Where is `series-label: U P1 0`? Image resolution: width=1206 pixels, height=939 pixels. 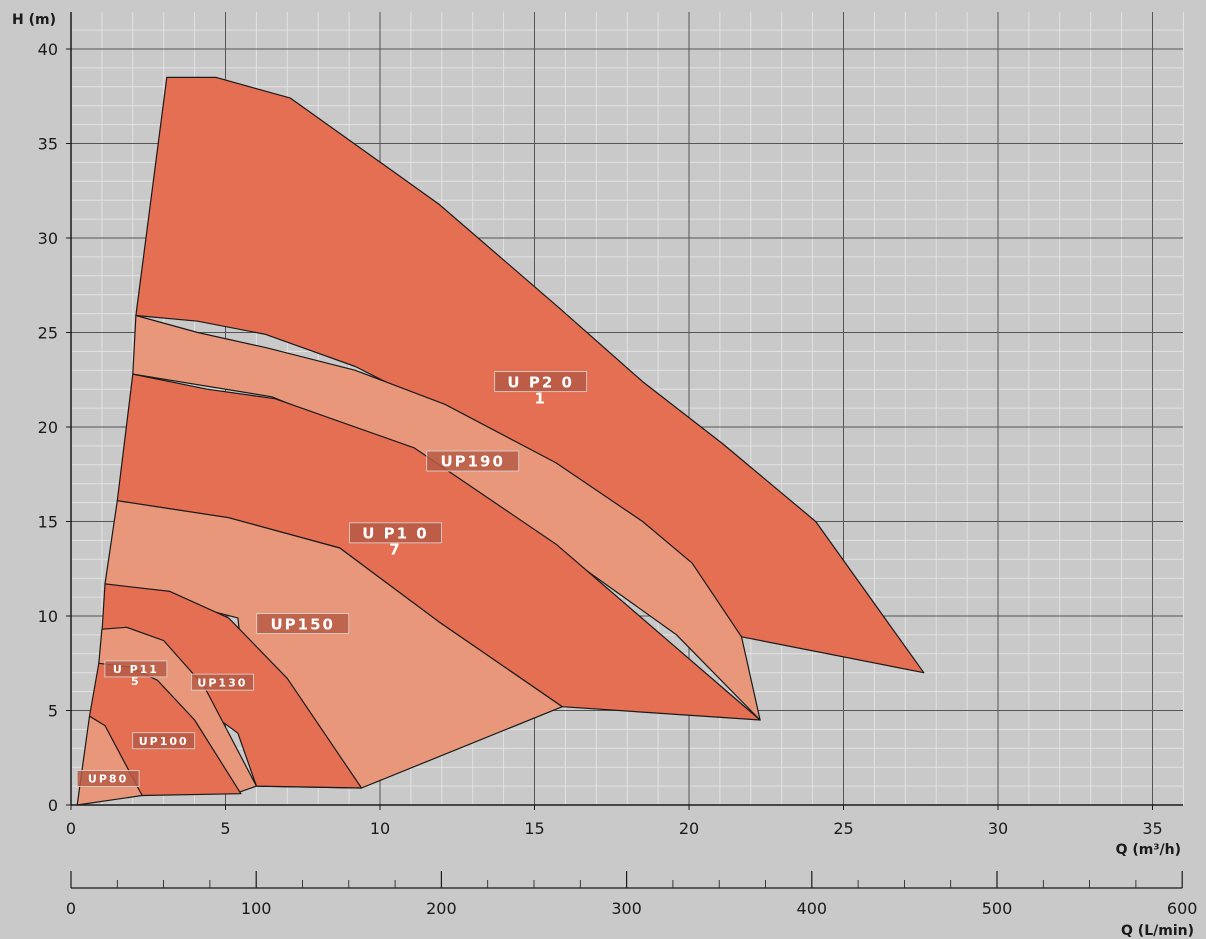
series-label: U P1 0 is located at coordinates (395, 534).